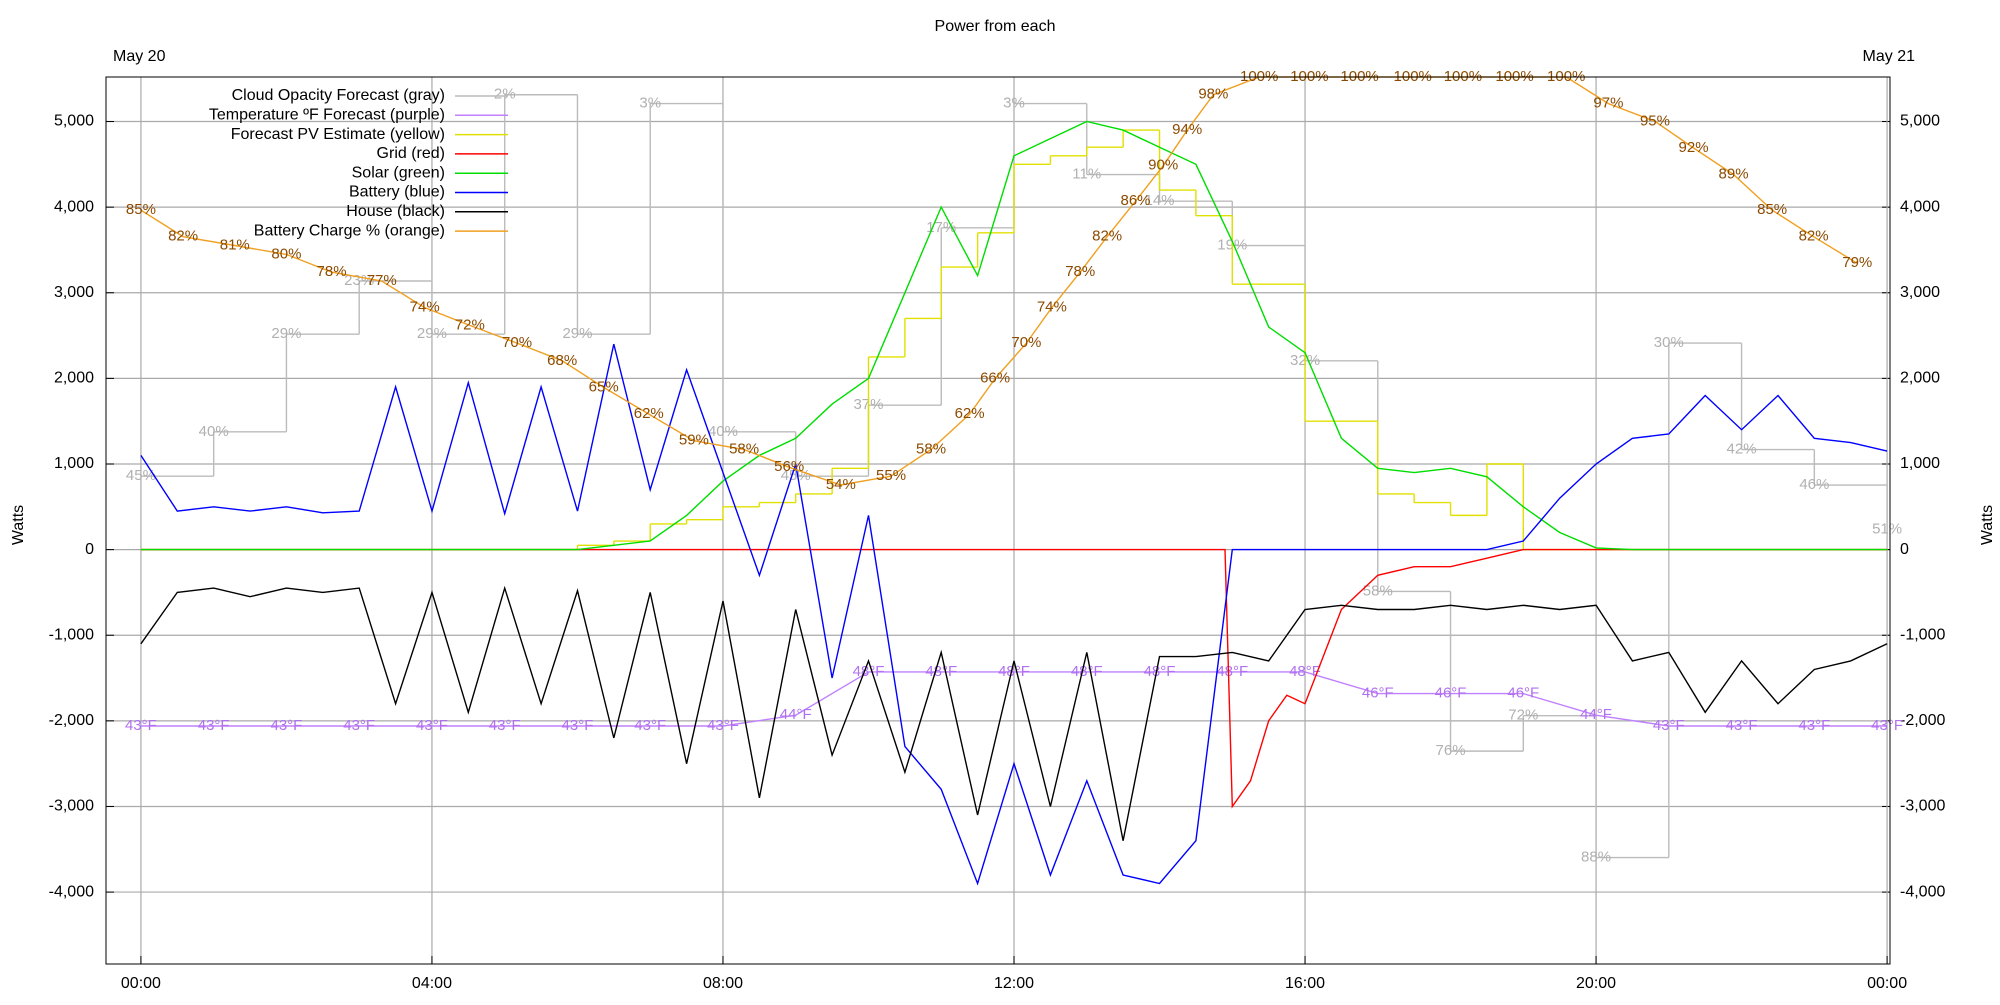 This screenshot has width=2000, height=1005. I want to click on y2-axis-label: Watts, so click(1987, 525).